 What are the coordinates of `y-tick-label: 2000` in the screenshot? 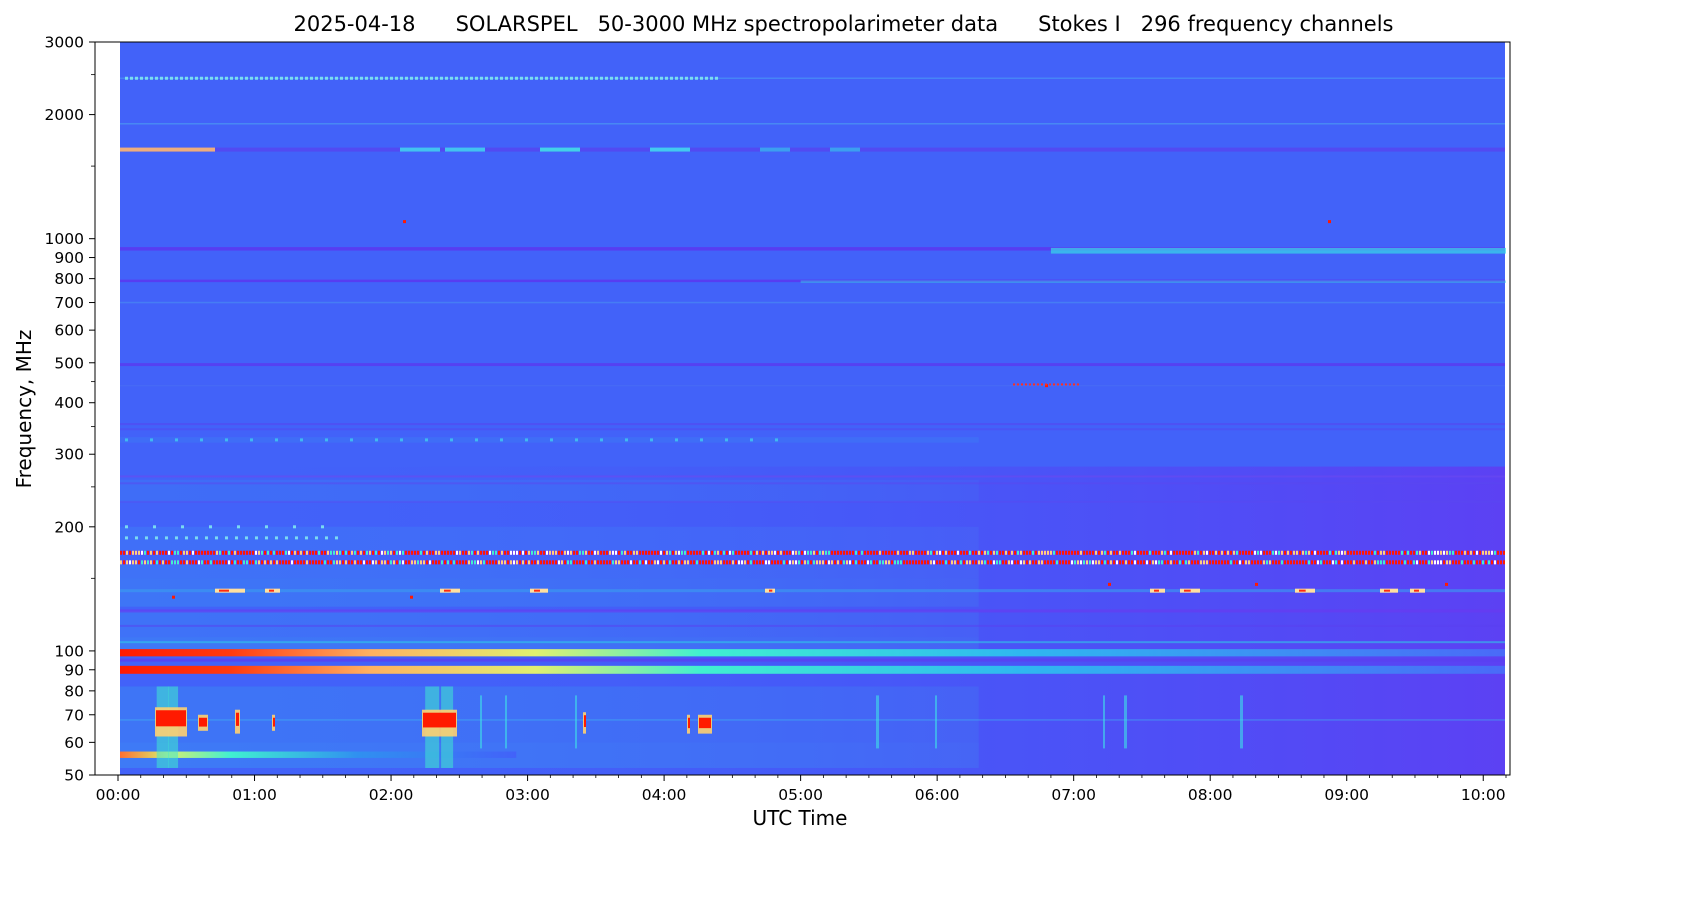 It's located at (64, 115).